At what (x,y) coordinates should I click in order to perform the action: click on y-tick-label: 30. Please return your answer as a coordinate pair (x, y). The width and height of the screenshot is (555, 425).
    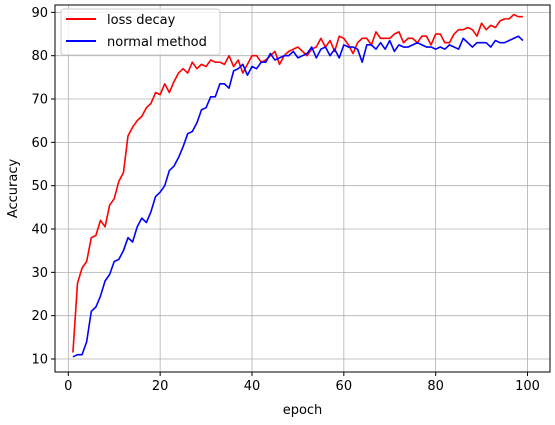
    Looking at the image, I should click on (39, 273).